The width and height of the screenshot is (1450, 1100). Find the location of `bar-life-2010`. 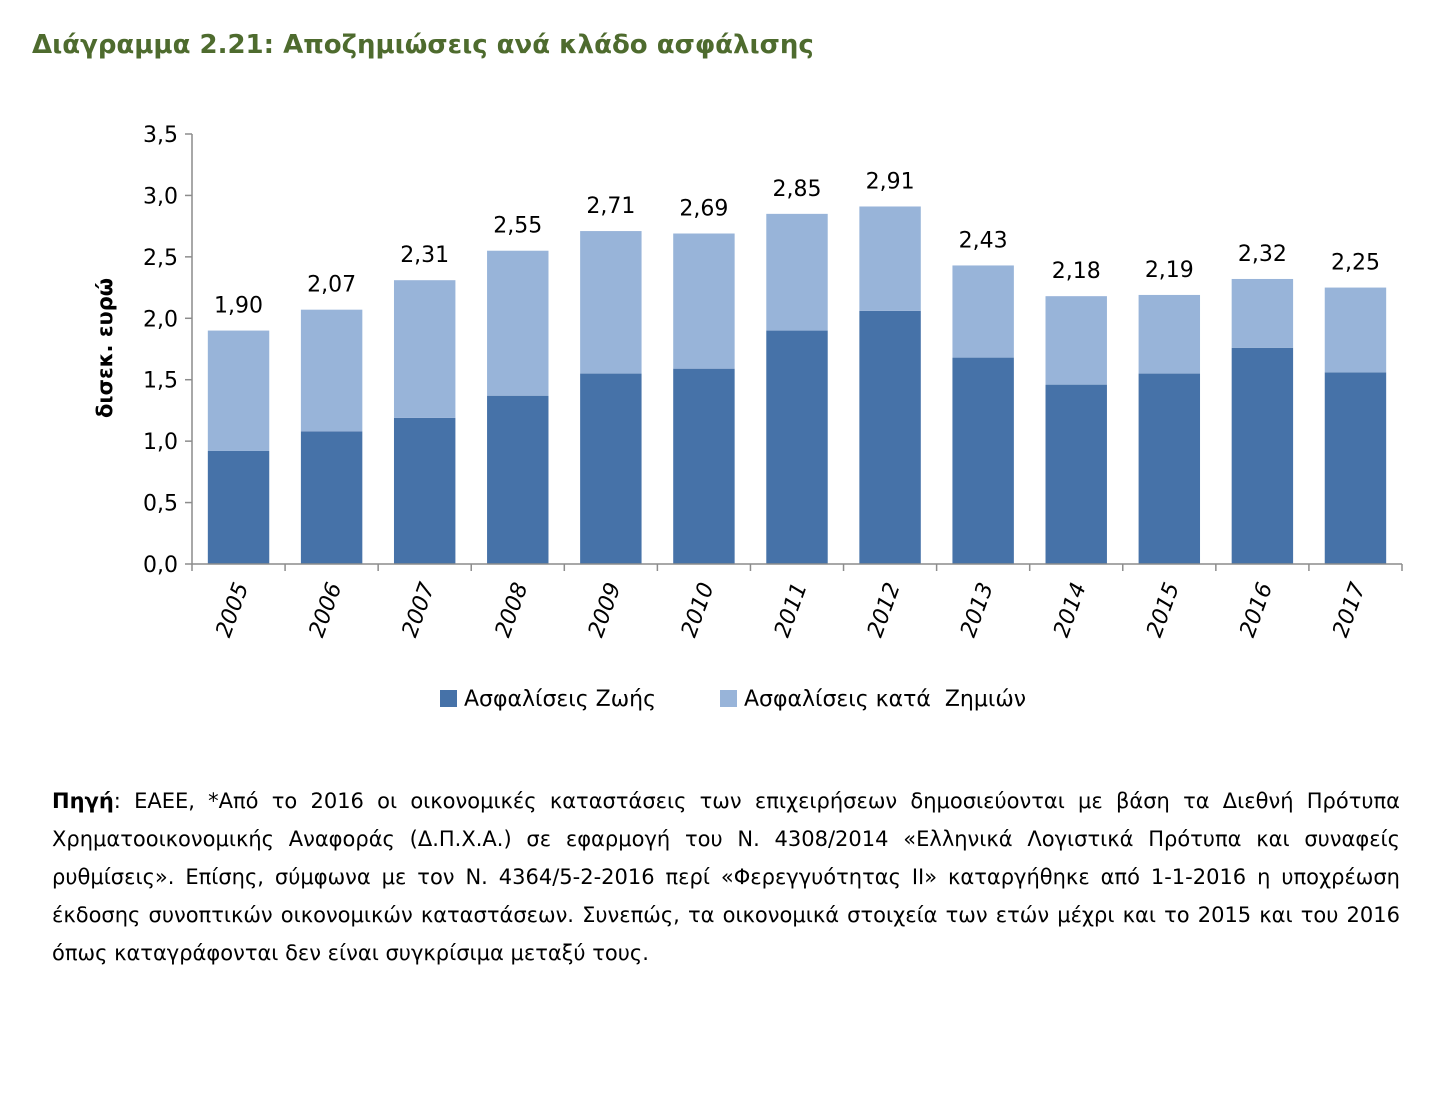

bar-life-2010 is located at coordinates (704, 466).